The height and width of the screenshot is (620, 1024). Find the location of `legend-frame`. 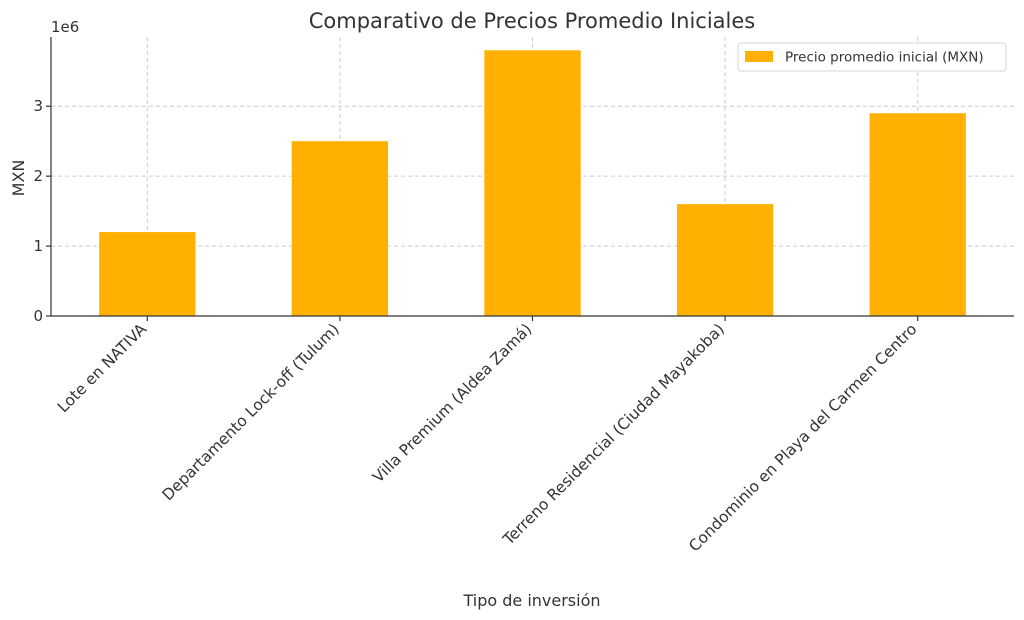

legend-frame is located at coordinates (872, 57).